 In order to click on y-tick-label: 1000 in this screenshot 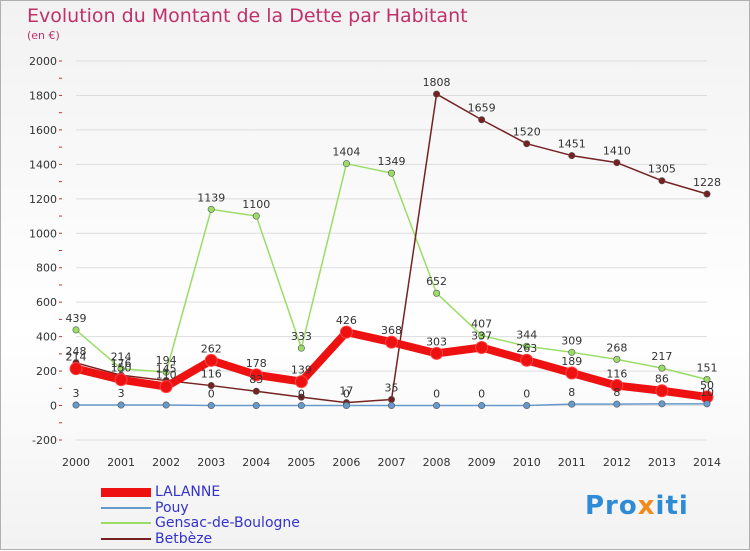, I will do `click(43, 233)`.